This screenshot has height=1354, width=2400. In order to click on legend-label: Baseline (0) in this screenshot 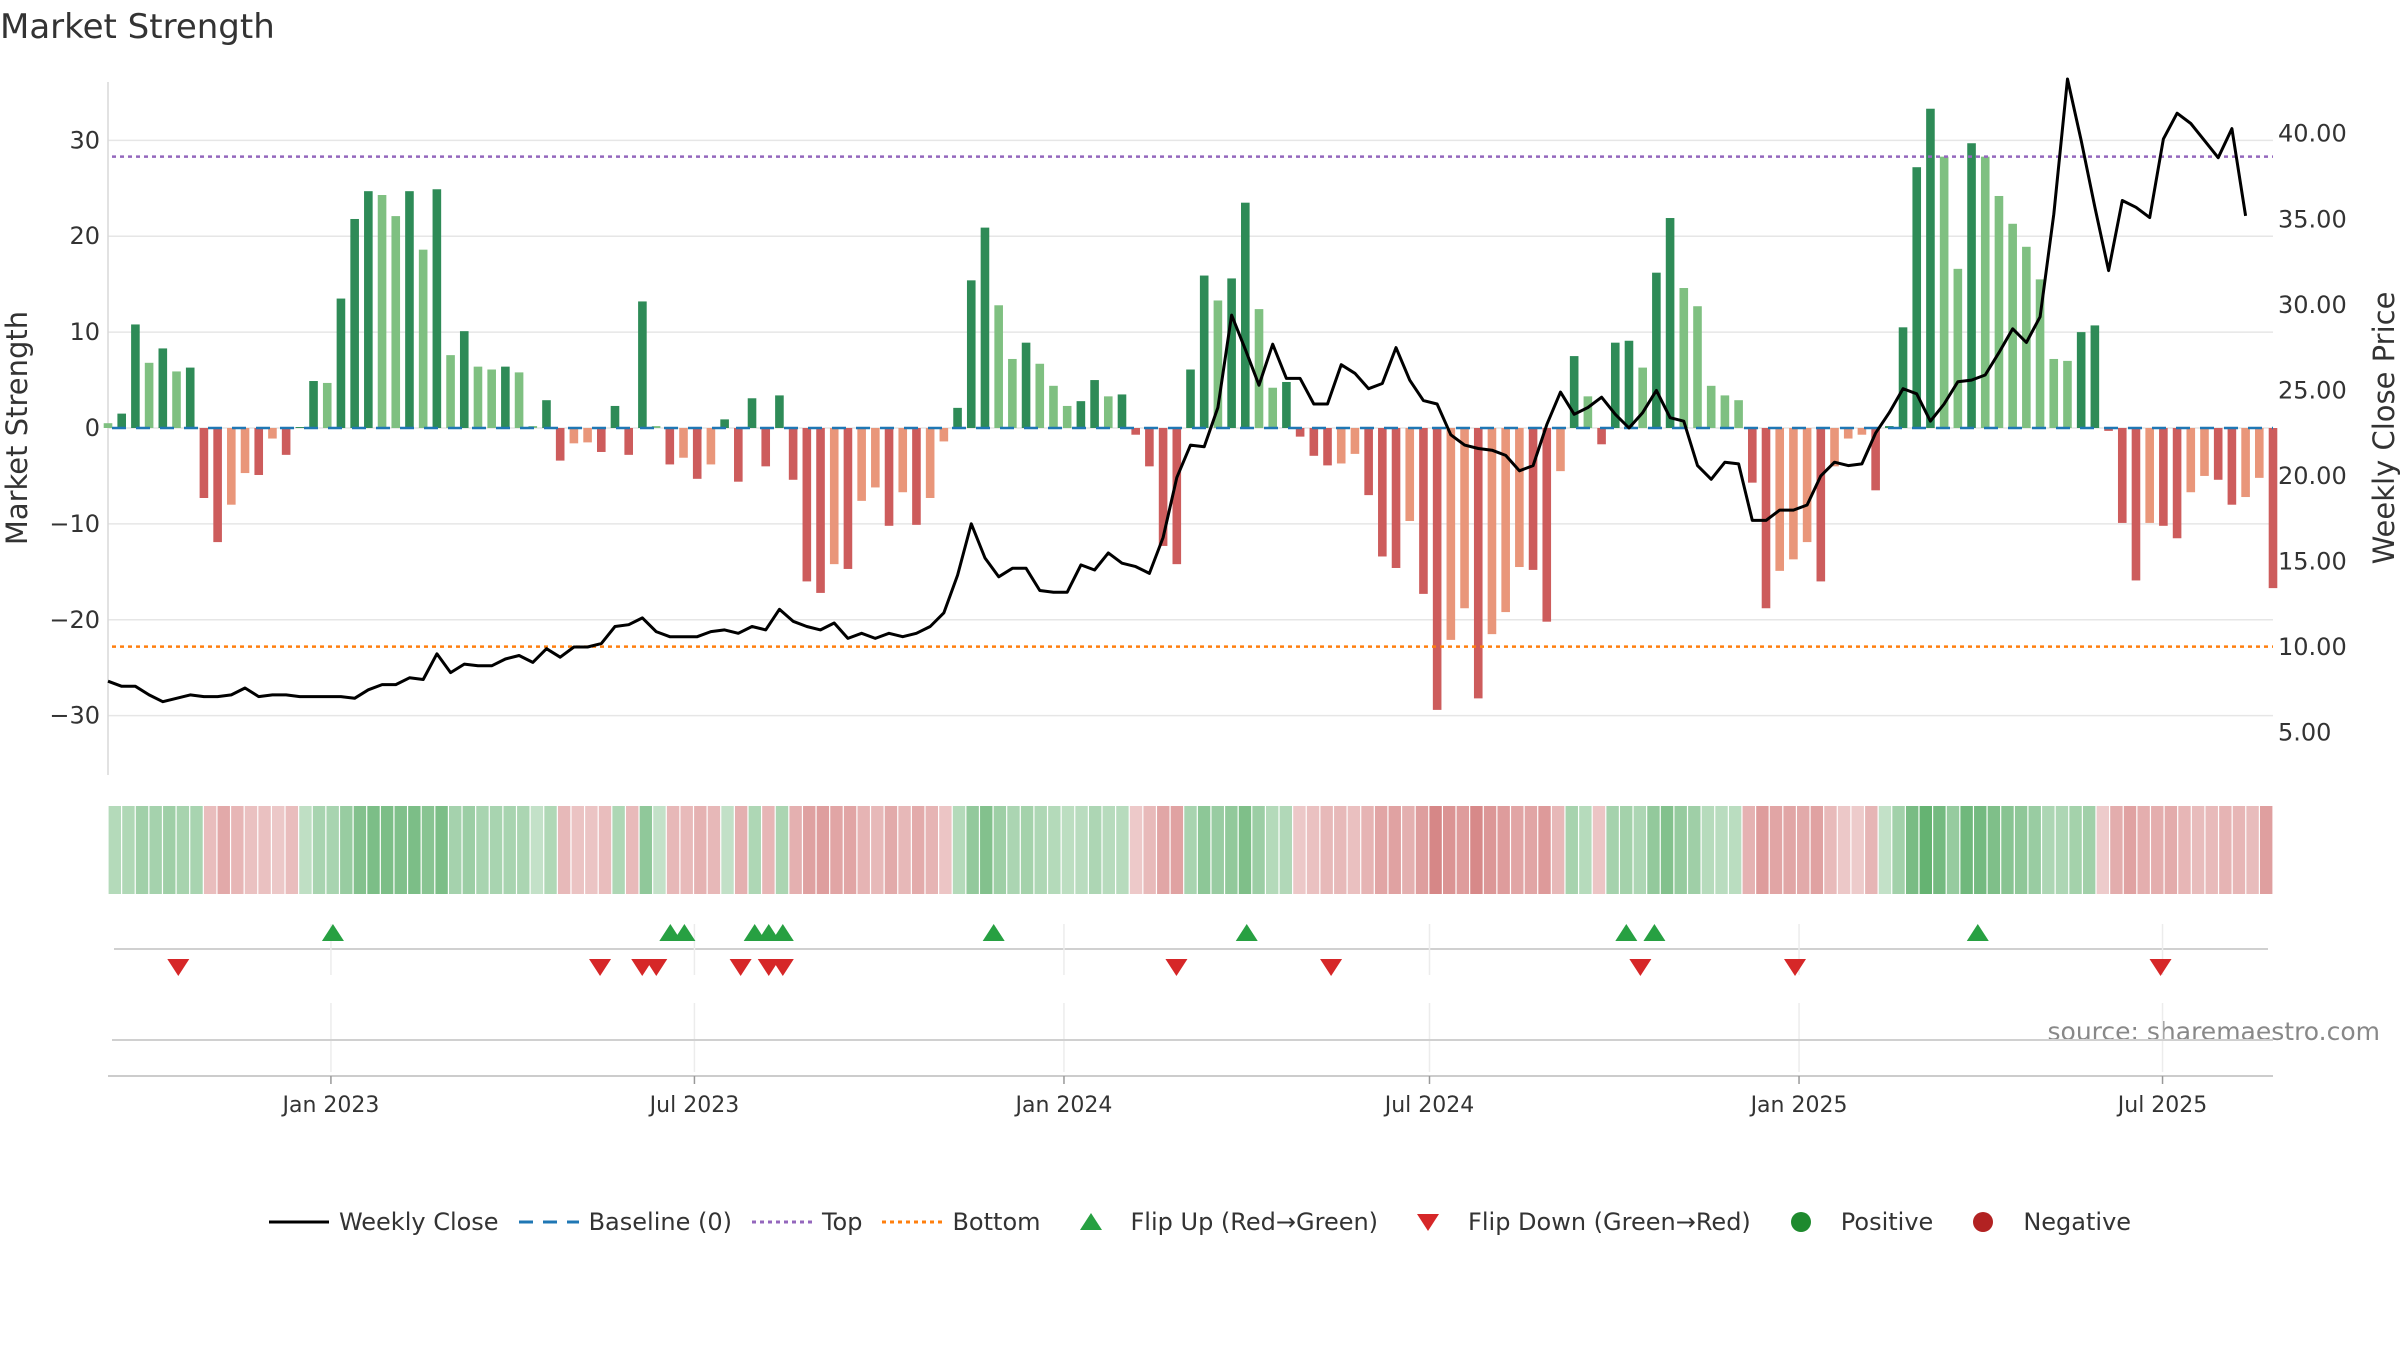, I will do `click(660, 1222)`.